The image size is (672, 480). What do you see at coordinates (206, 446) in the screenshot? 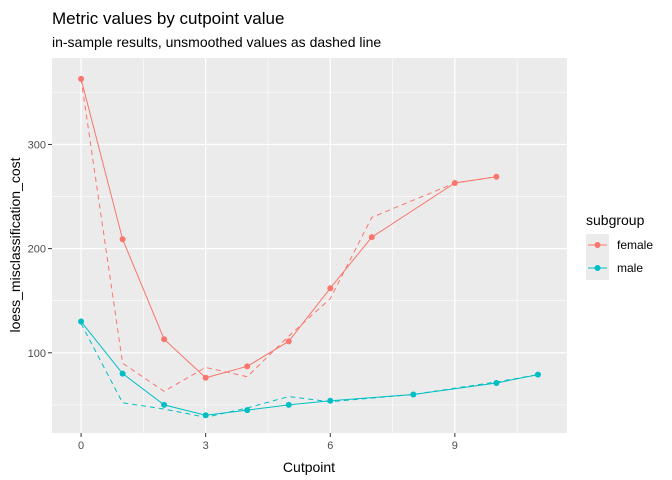
I see `x-tick-label: 3` at bounding box center [206, 446].